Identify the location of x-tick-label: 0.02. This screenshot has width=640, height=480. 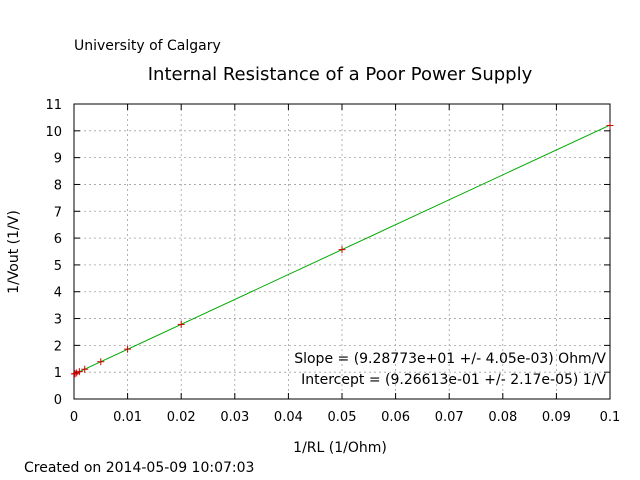
(181, 417).